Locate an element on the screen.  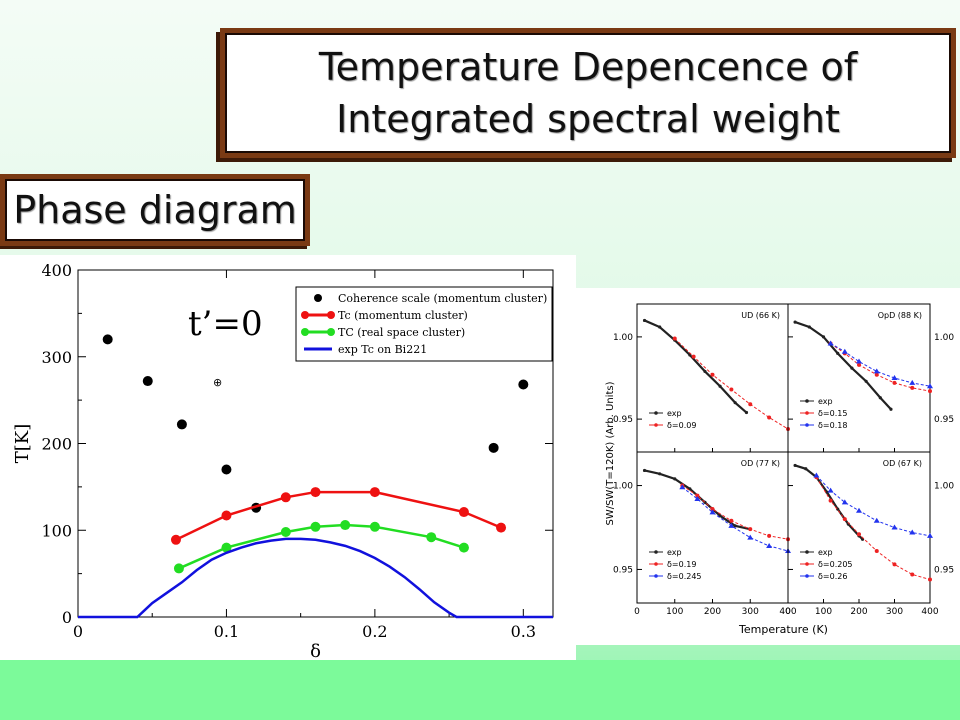
x-tick-label: 0.1 is located at coordinates (226, 631).